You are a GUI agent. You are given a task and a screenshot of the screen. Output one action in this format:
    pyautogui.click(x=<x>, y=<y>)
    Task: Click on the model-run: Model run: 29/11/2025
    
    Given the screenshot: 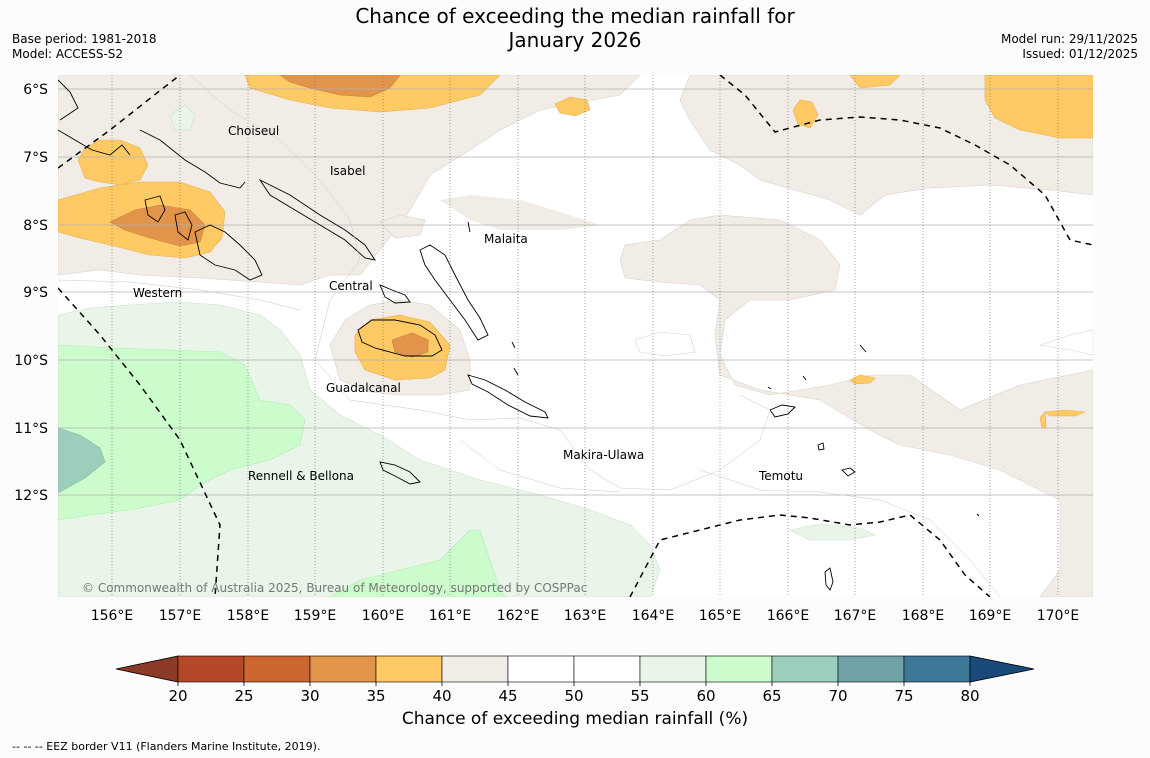 What is the action you would take?
    pyautogui.click(x=1069, y=39)
    